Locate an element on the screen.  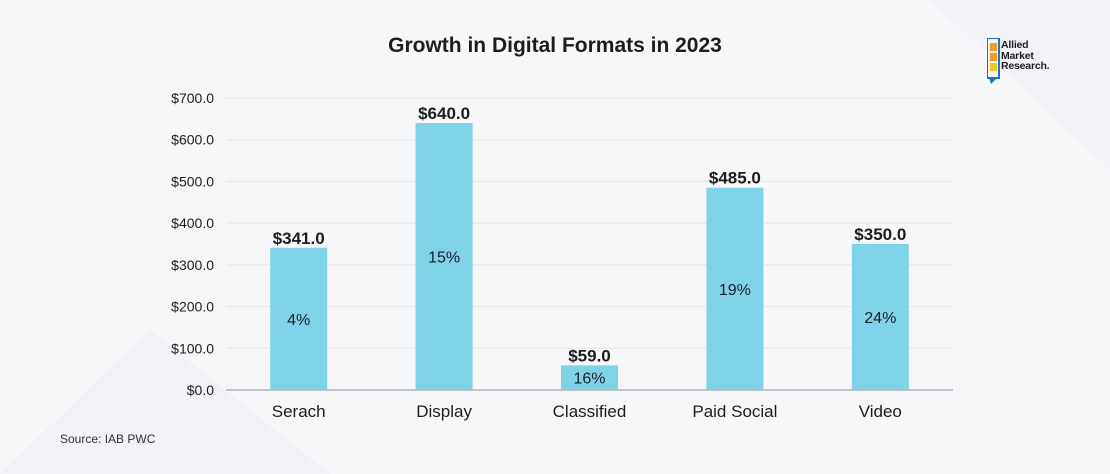
bar-value-label: $640.0 is located at coordinates (444, 113).